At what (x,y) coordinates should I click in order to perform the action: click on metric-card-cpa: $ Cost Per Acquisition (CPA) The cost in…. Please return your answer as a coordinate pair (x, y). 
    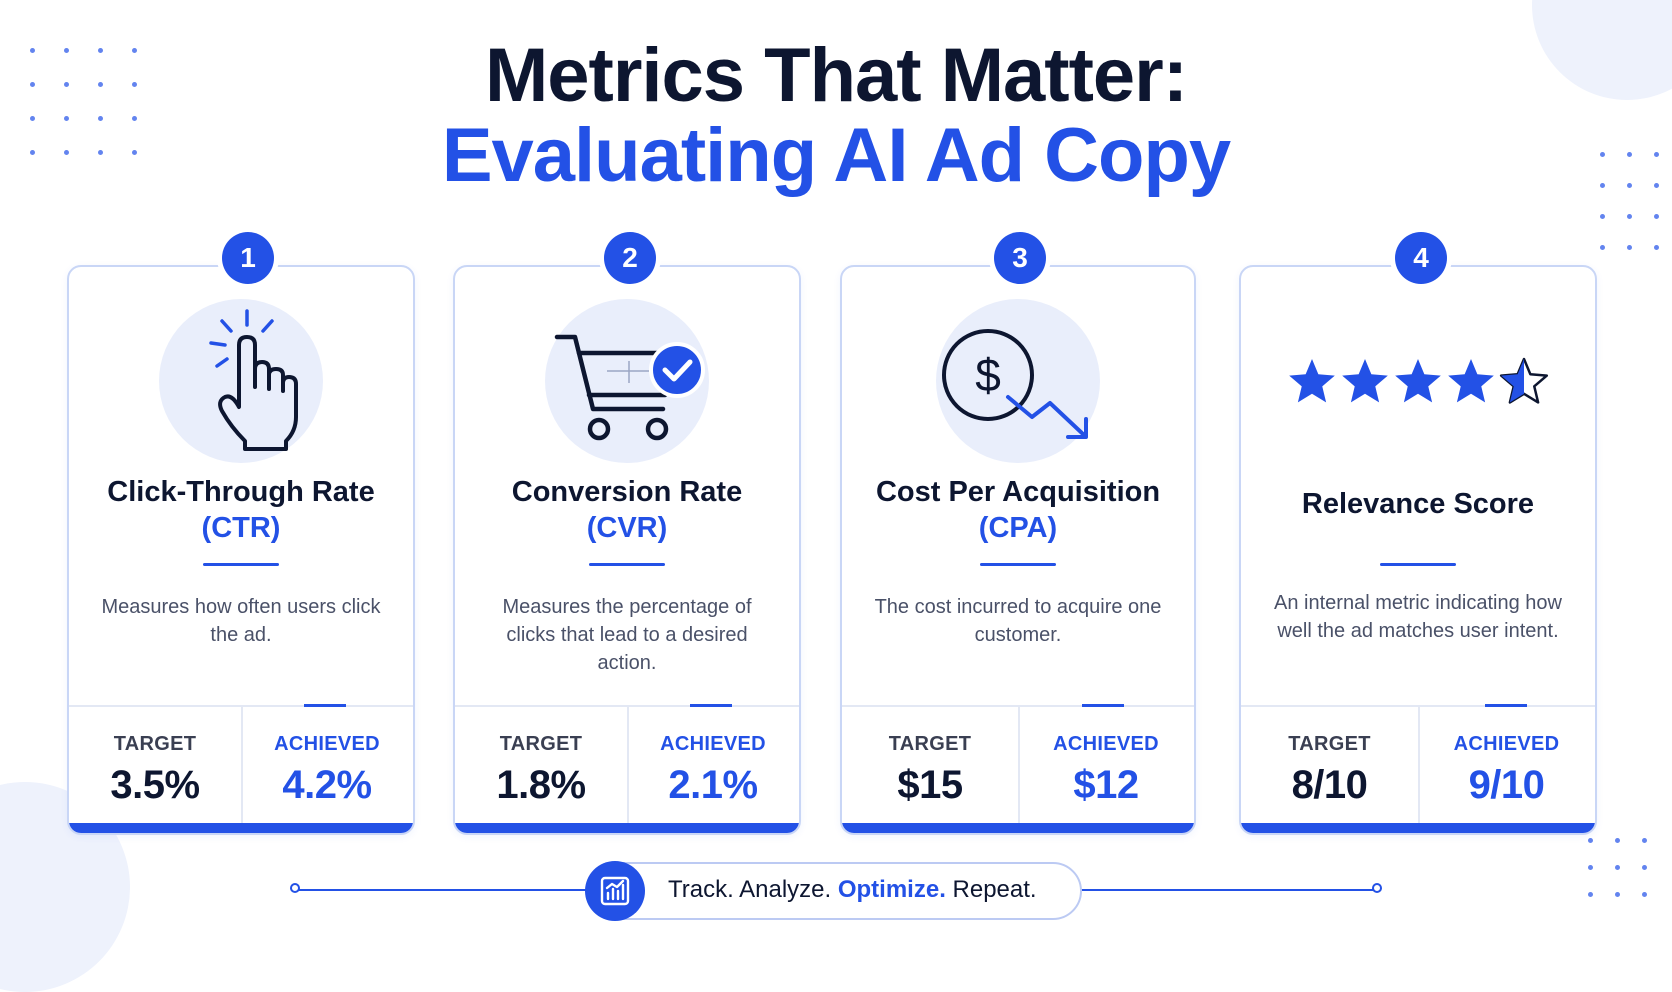
    Looking at the image, I should click on (1018, 550).